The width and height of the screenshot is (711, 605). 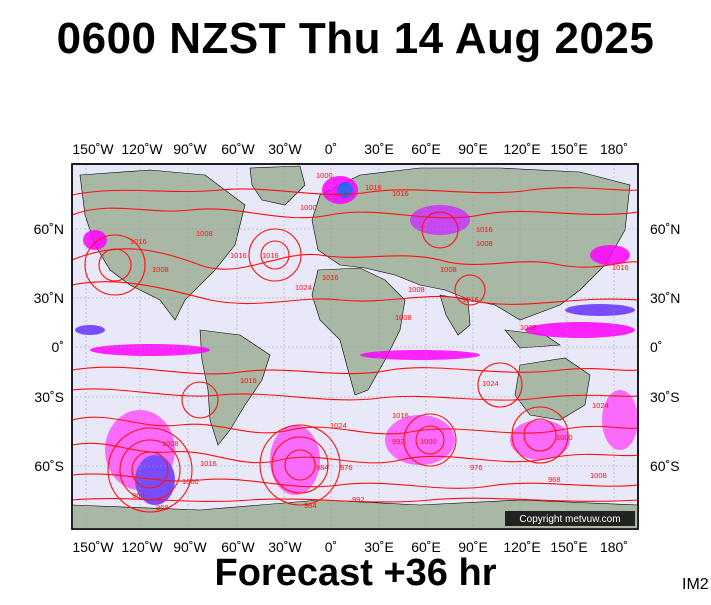 I want to click on forecast-label: Forecast +36 hr, so click(x=355, y=573).